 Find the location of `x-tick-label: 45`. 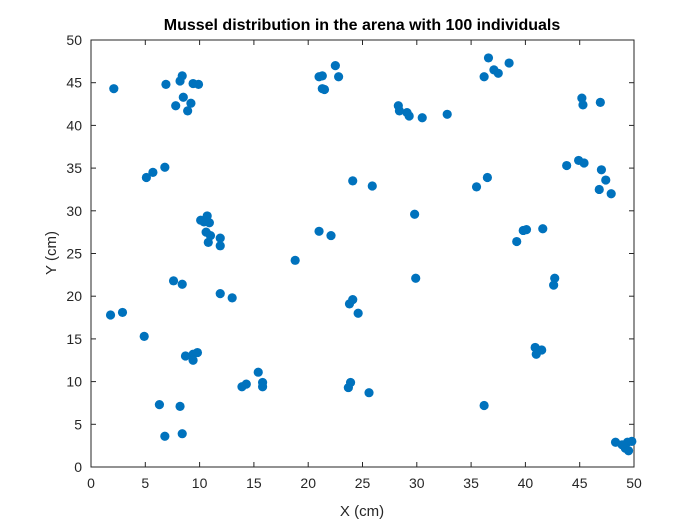

x-tick-label: 45 is located at coordinates (580, 483).